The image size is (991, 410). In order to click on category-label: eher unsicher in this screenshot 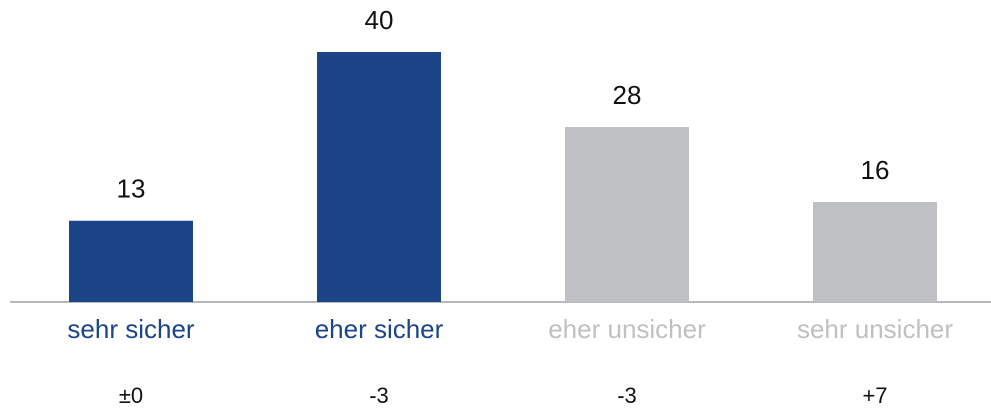, I will do `click(627, 329)`.